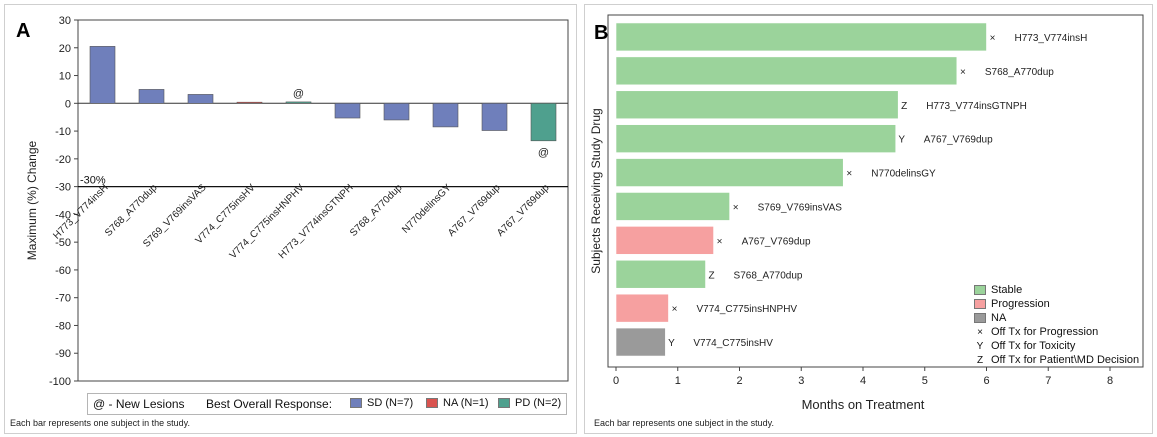 The width and height of the screenshot is (1157, 437). I want to click on marker-b-7: Z, so click(711, 275).